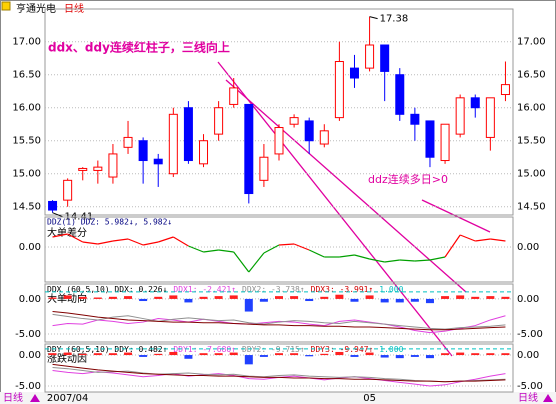 Image resolution: width=556 pixels, height=404 pixels. Describe the element at coordinates (28, 334) in the screenshot. I see `y-tick-label: -5.00` at that location.